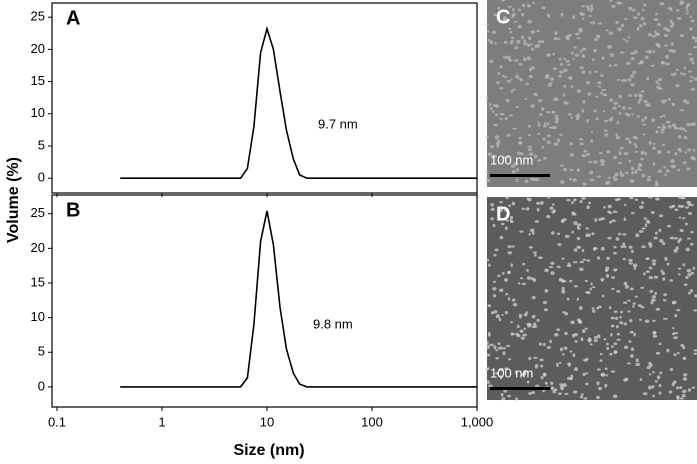 This screenshot has width=697, height=464. I want to click on y-tick-label: 5, so click(41, 351).